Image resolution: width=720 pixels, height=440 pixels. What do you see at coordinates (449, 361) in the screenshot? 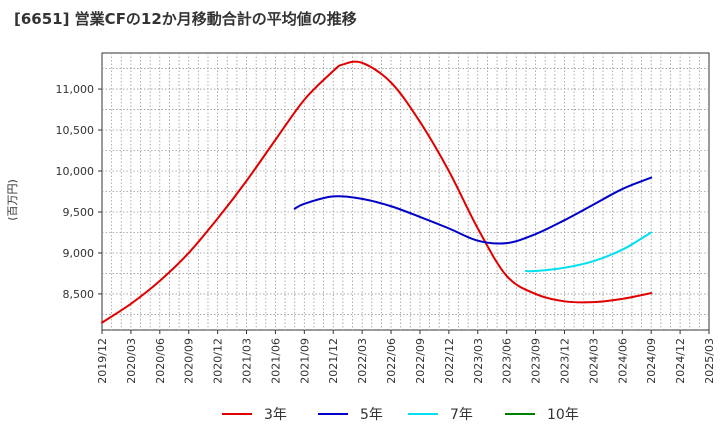
I see `x-tick-label: 2022/12` at bounding box center [449, 361].